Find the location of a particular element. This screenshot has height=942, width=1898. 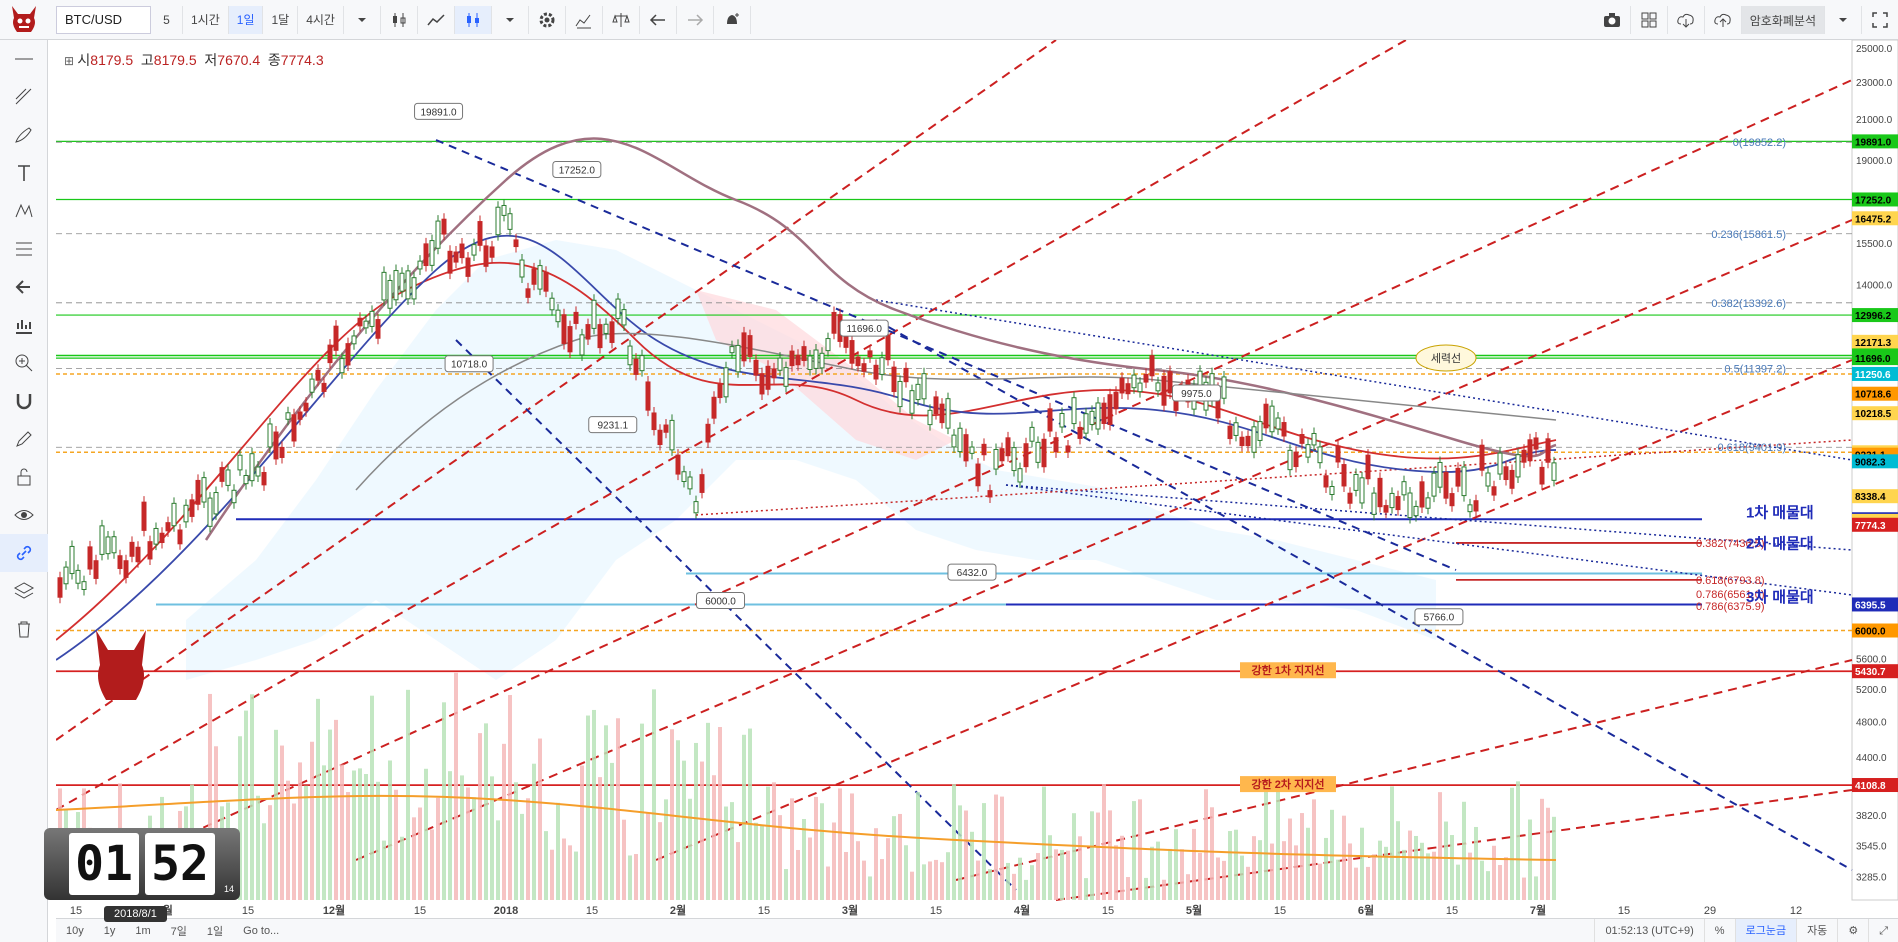

magnet-icon is located at coordinates (24, 402).